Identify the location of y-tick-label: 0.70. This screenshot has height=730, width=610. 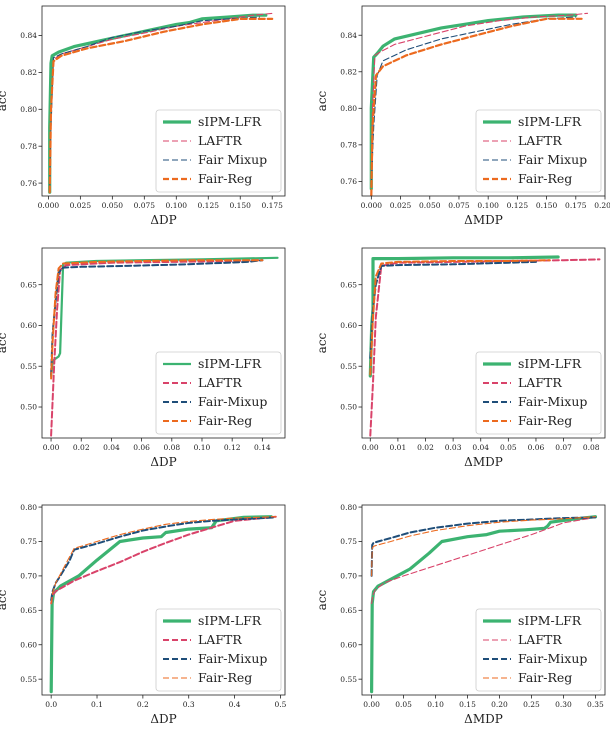
(348, 576).